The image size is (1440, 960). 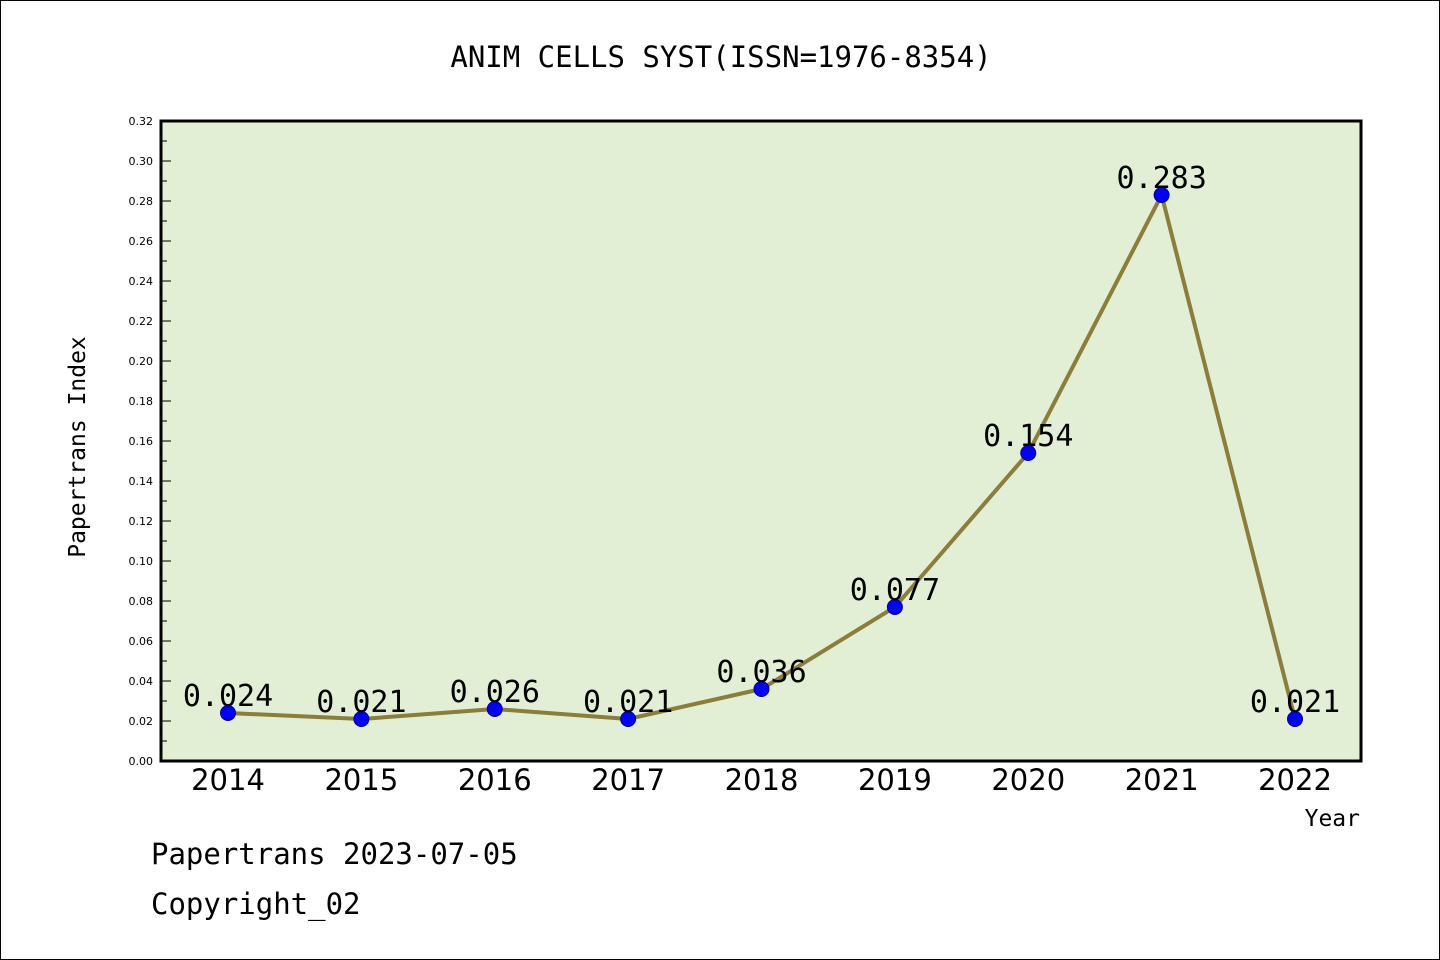 I want to click on y-tick-label: 0.16, so click(x=141, y=441).